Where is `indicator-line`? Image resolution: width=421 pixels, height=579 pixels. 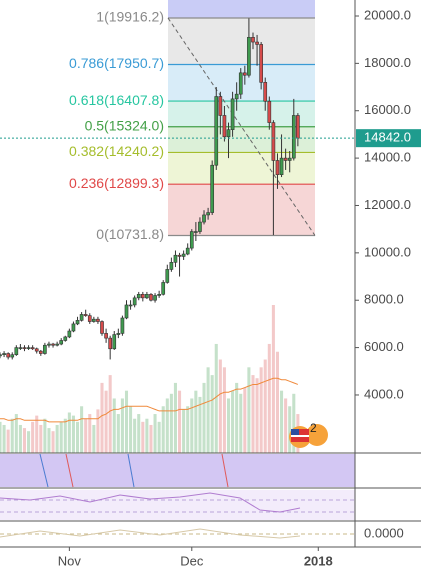
indicator-line is located at coordinates (225, 470).